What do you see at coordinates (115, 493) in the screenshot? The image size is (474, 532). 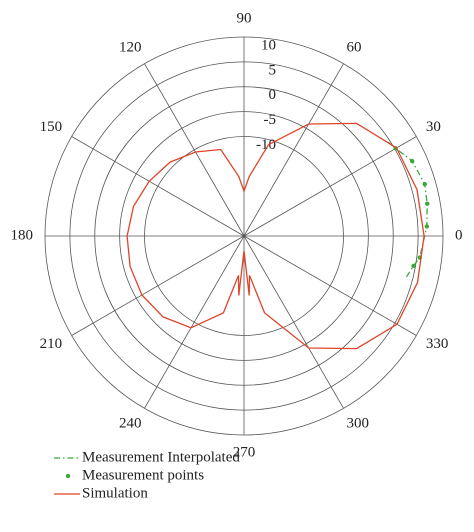 I see `legend-label: Simulation` at bounding box center [115, 493].